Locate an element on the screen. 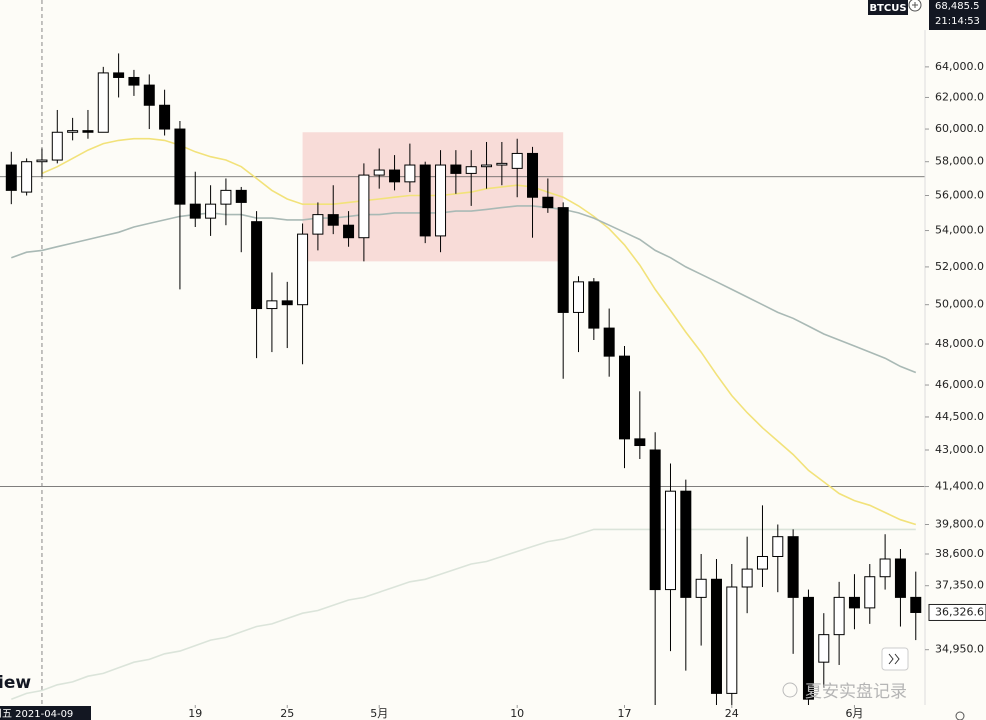 The image size is (986, 720). symbol-tag: BTCUS is located at coordinates (887, 8).